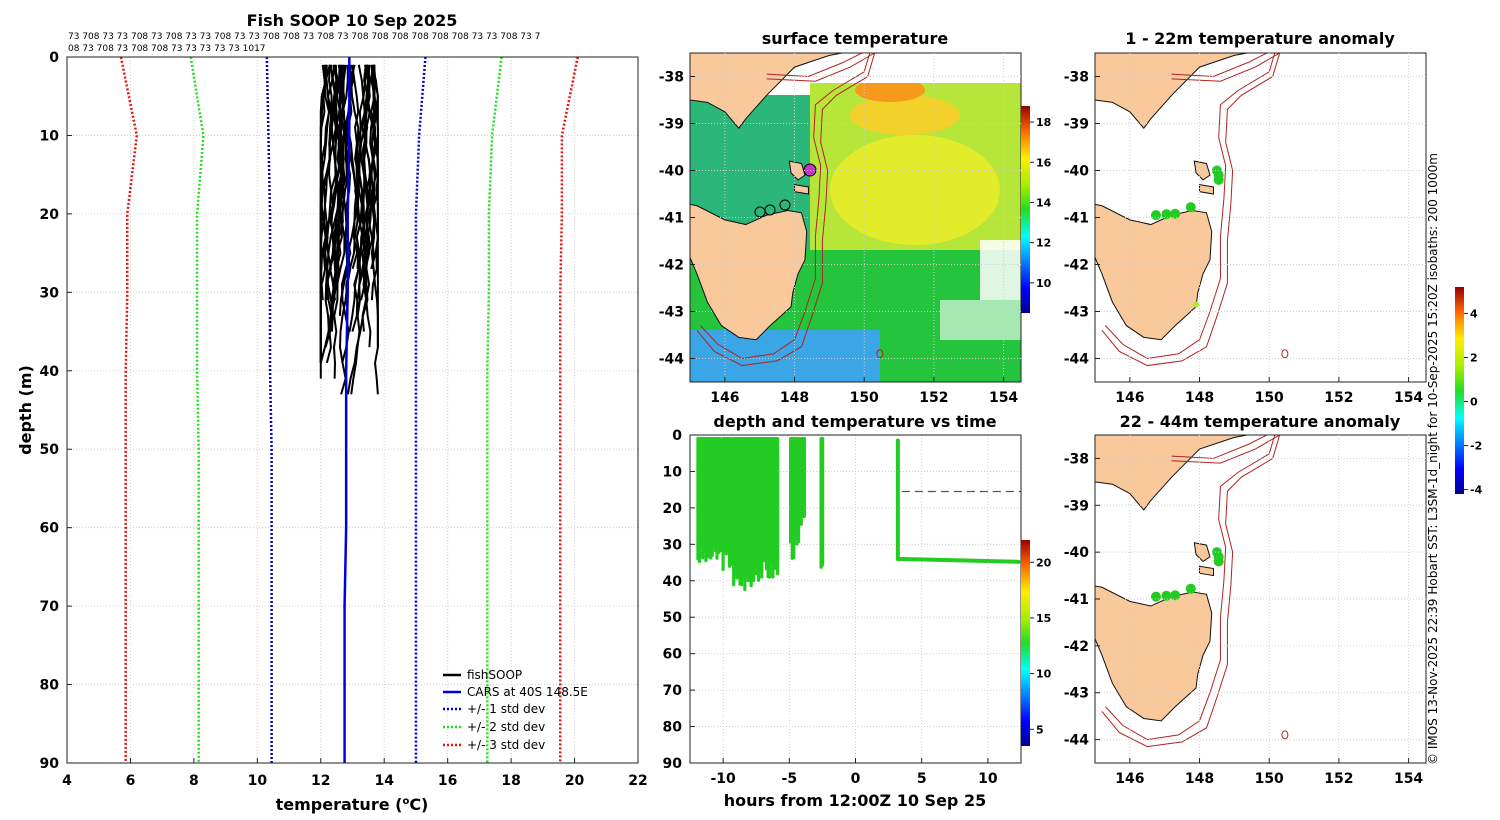 The height and width of the screenshot is (820, 1500). What do you see at coordinates (673, 509) in the screenshot?
I see `dt-tick-label-y: 20` at bounding box center [673, 509].